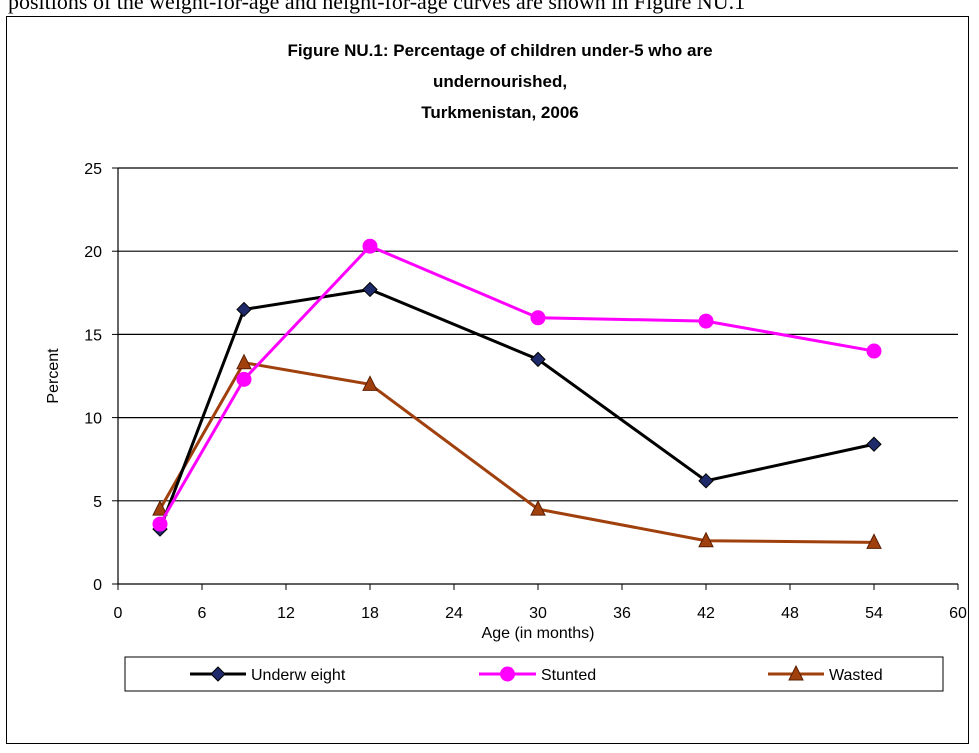 This screenshot has width=979, height=753. Describe the element at coordinates (202, 613) in the screenshot. I see `x-tick-label: 6` at that location.